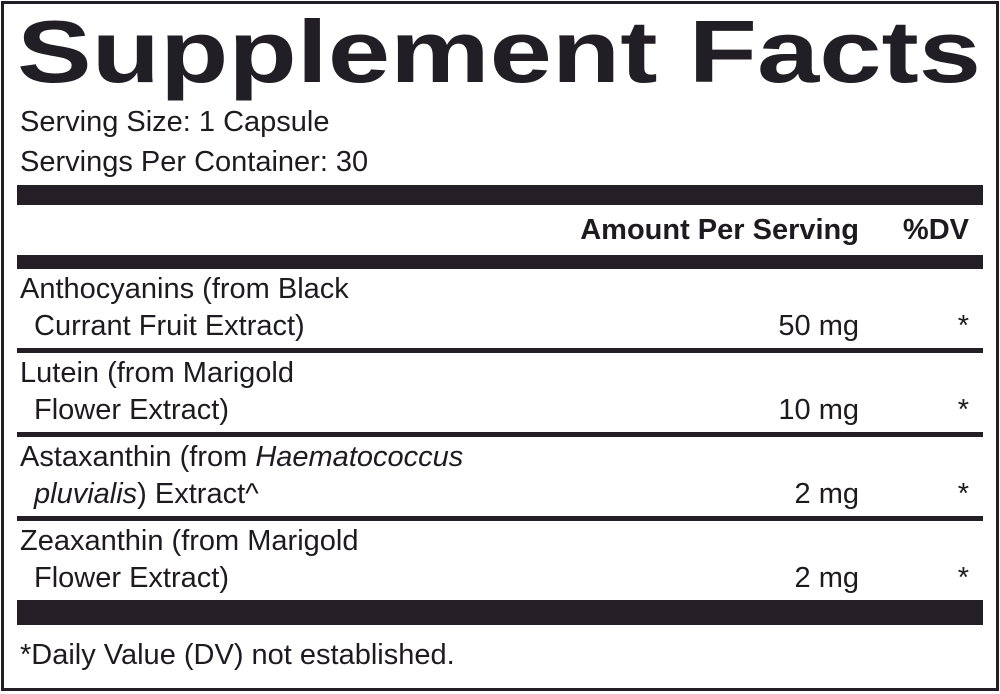 Image resolution: width=1000 pixels, height=694 pixels. I want to click on ingredient-amount: 50 mg, so click(818, 326).